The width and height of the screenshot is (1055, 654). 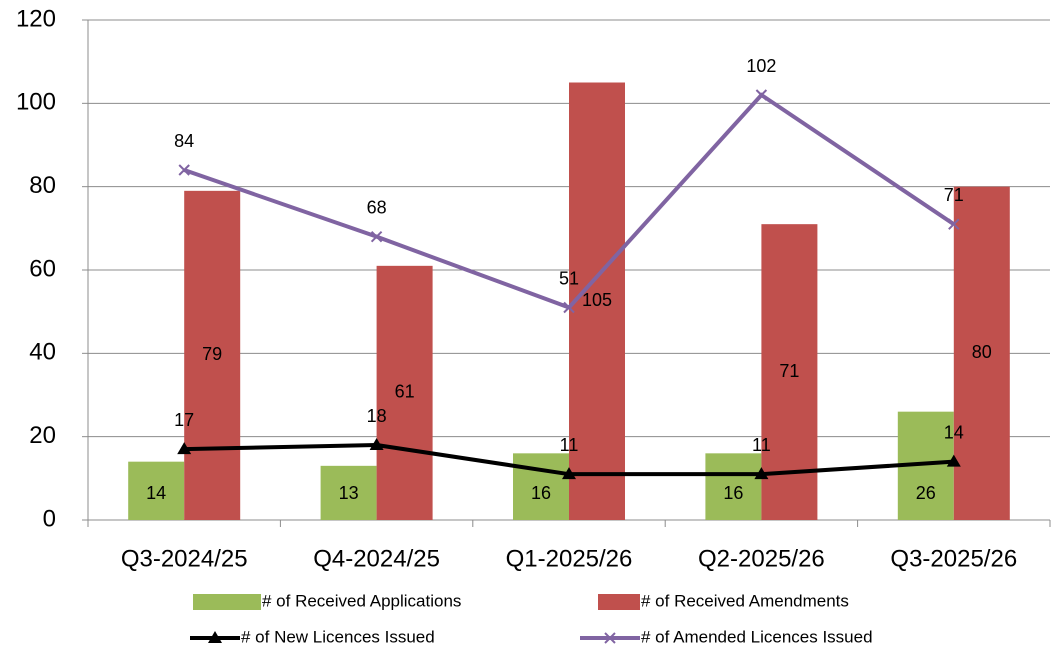 What do you see at coordinates (42, 185) in the screenshot?
I see `y-tick-label: 80` at bounding box center [42, 185].